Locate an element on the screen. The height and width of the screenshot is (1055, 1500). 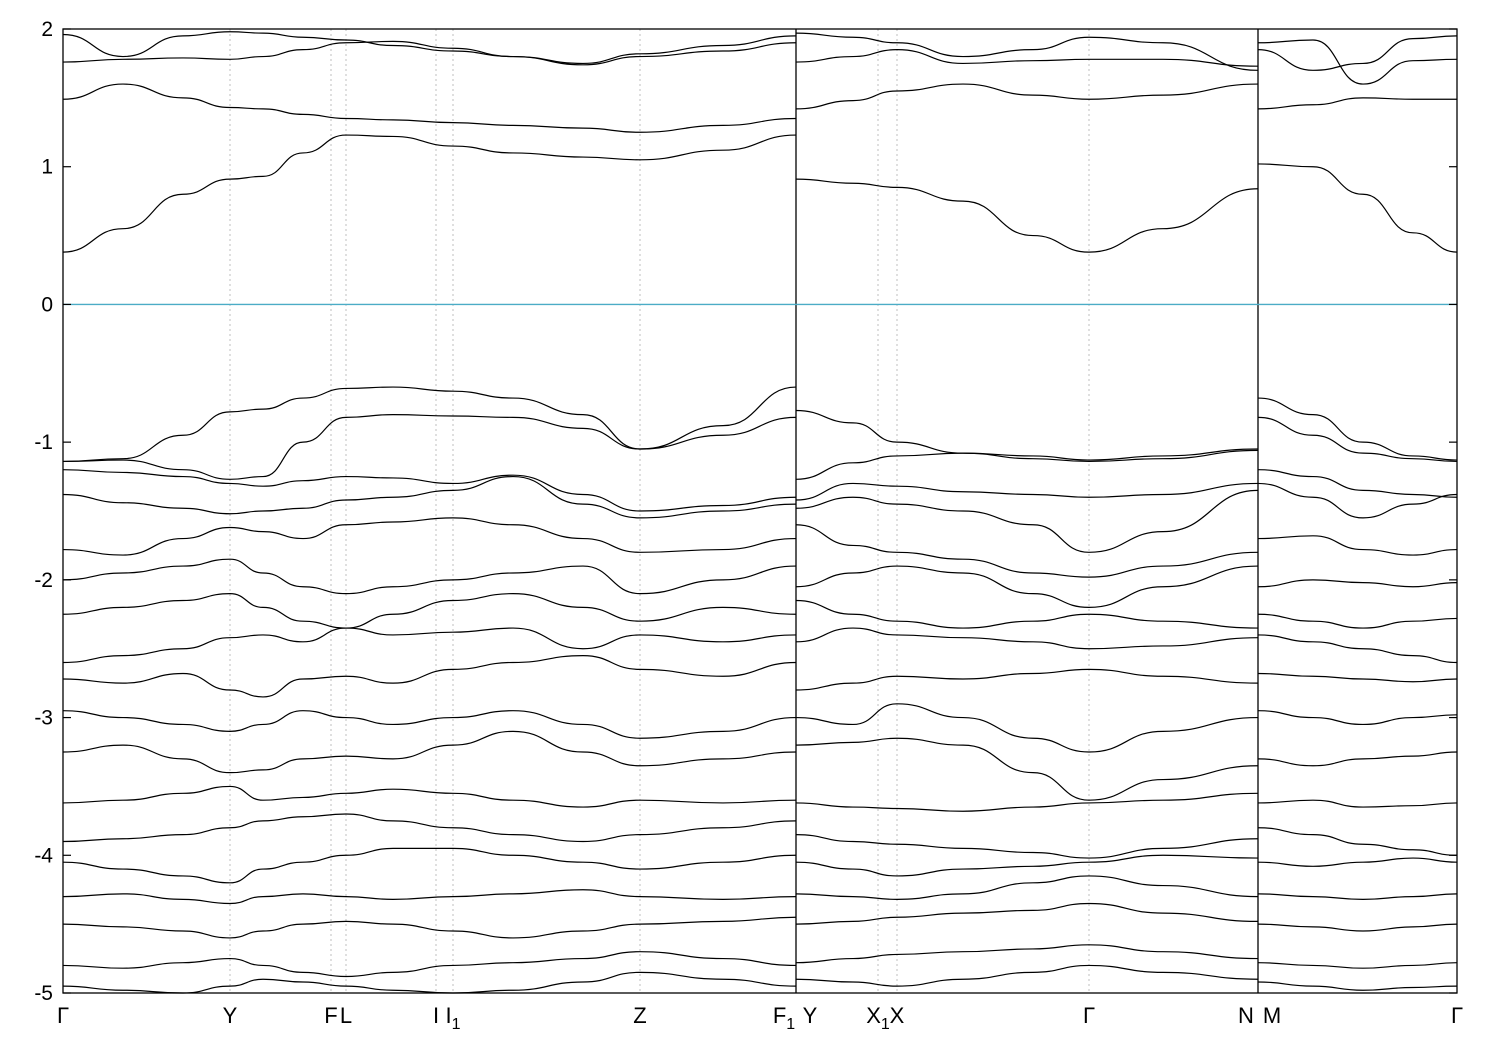
x-tick-label-13: M is located at coordinates (1272, 1015).